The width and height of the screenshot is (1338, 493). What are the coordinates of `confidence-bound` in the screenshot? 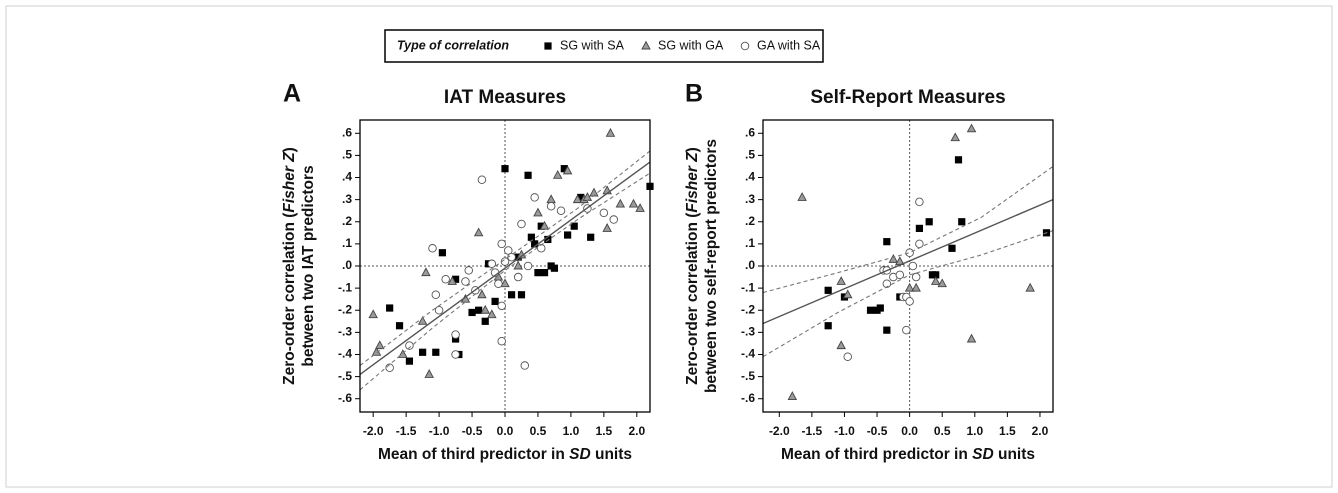 It's located at (505, 281).